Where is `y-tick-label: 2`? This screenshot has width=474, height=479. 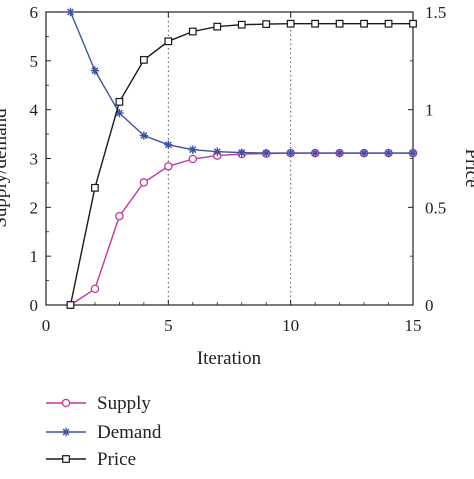 y-tick-label: 2 is located at coordinates (34, 207).